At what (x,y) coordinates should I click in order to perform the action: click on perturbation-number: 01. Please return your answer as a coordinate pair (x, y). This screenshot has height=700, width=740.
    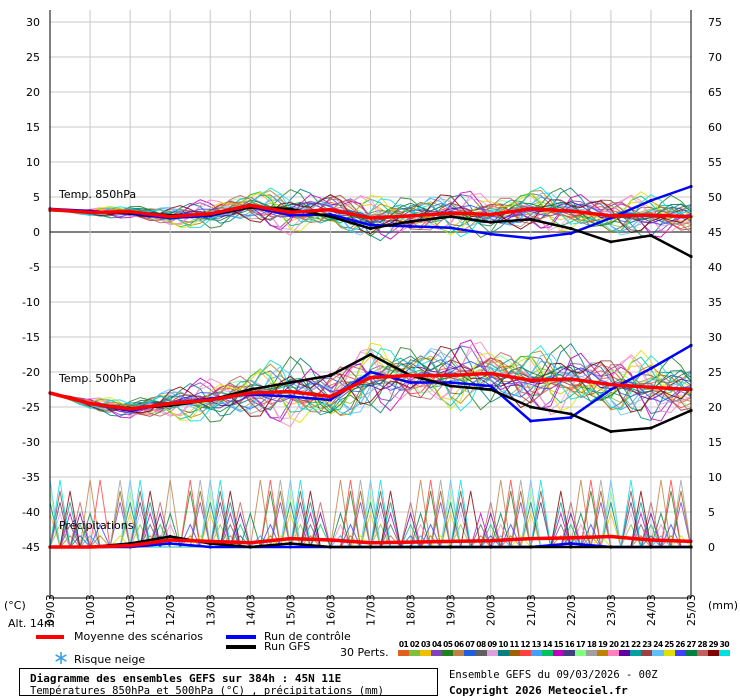
    Looking at the image, I should click on (403, 644).